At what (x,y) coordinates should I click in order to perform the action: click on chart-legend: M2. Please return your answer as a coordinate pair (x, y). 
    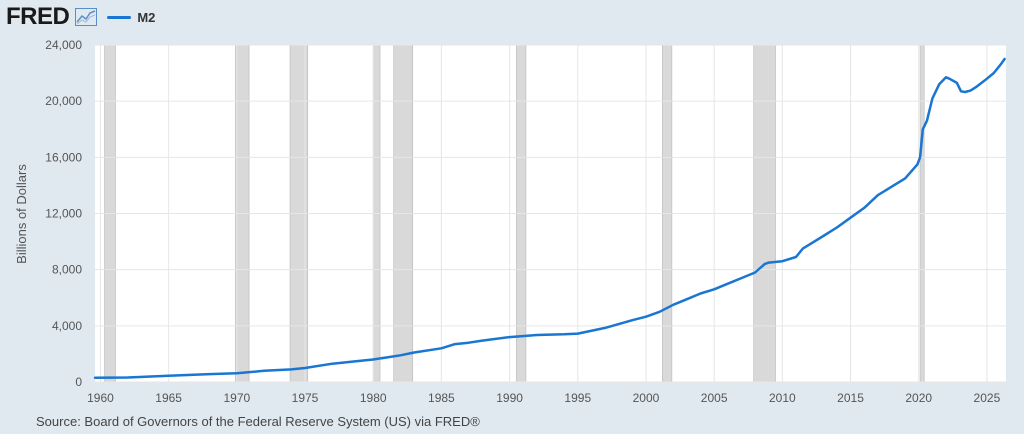
    Looking at the image, I should click on (131, 17).